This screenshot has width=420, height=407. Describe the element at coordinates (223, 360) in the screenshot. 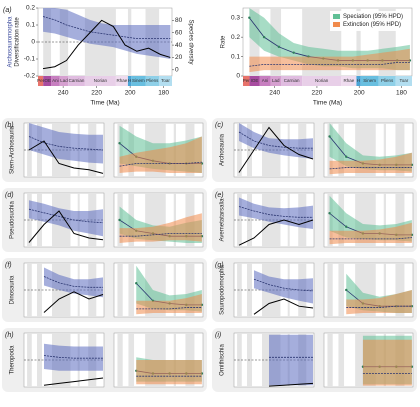

I see `y-axis-label: Ornithischia` at that location.